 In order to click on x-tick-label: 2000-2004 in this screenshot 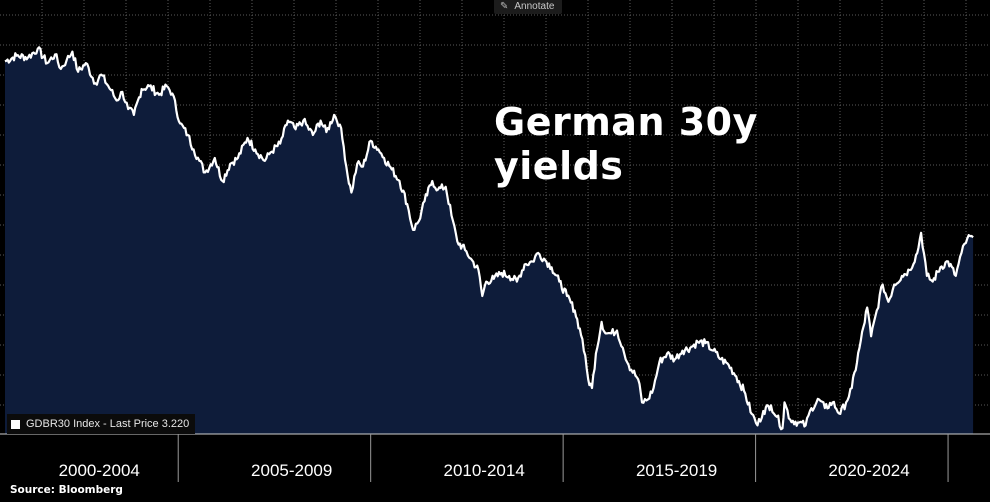, I will do `click(99, 470)`.